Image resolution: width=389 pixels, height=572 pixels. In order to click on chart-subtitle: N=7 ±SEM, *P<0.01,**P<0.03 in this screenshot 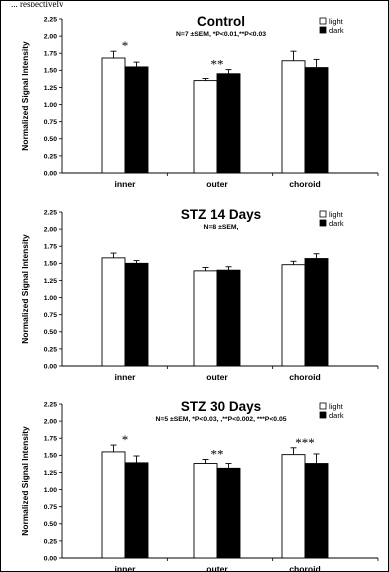, I will do `click(221, 34)`.